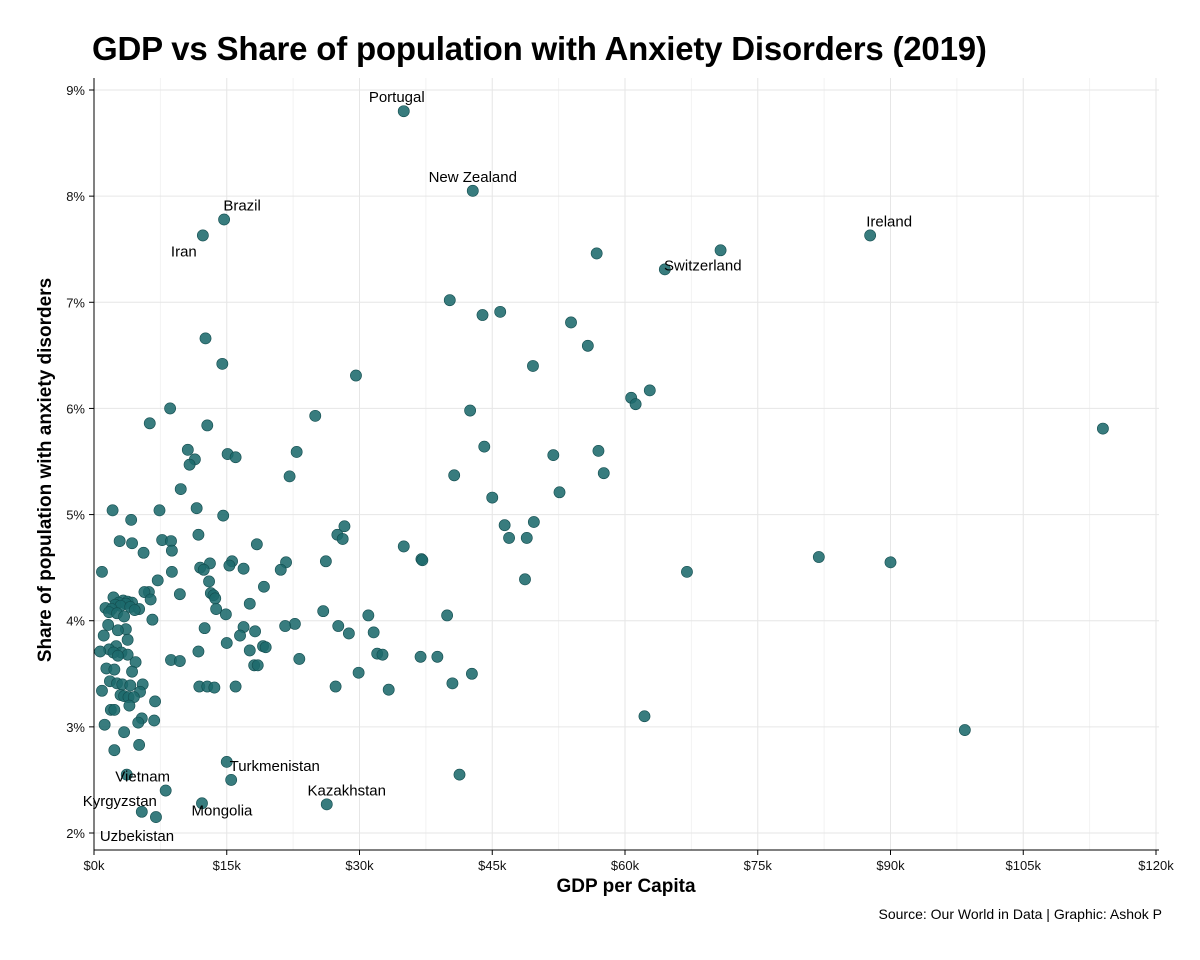 The width and height of the screenshot is (1200, 960). Describe the element at coordinates (75, 90) in the screenshot. I see `y-tick-label: 9%` at that location.